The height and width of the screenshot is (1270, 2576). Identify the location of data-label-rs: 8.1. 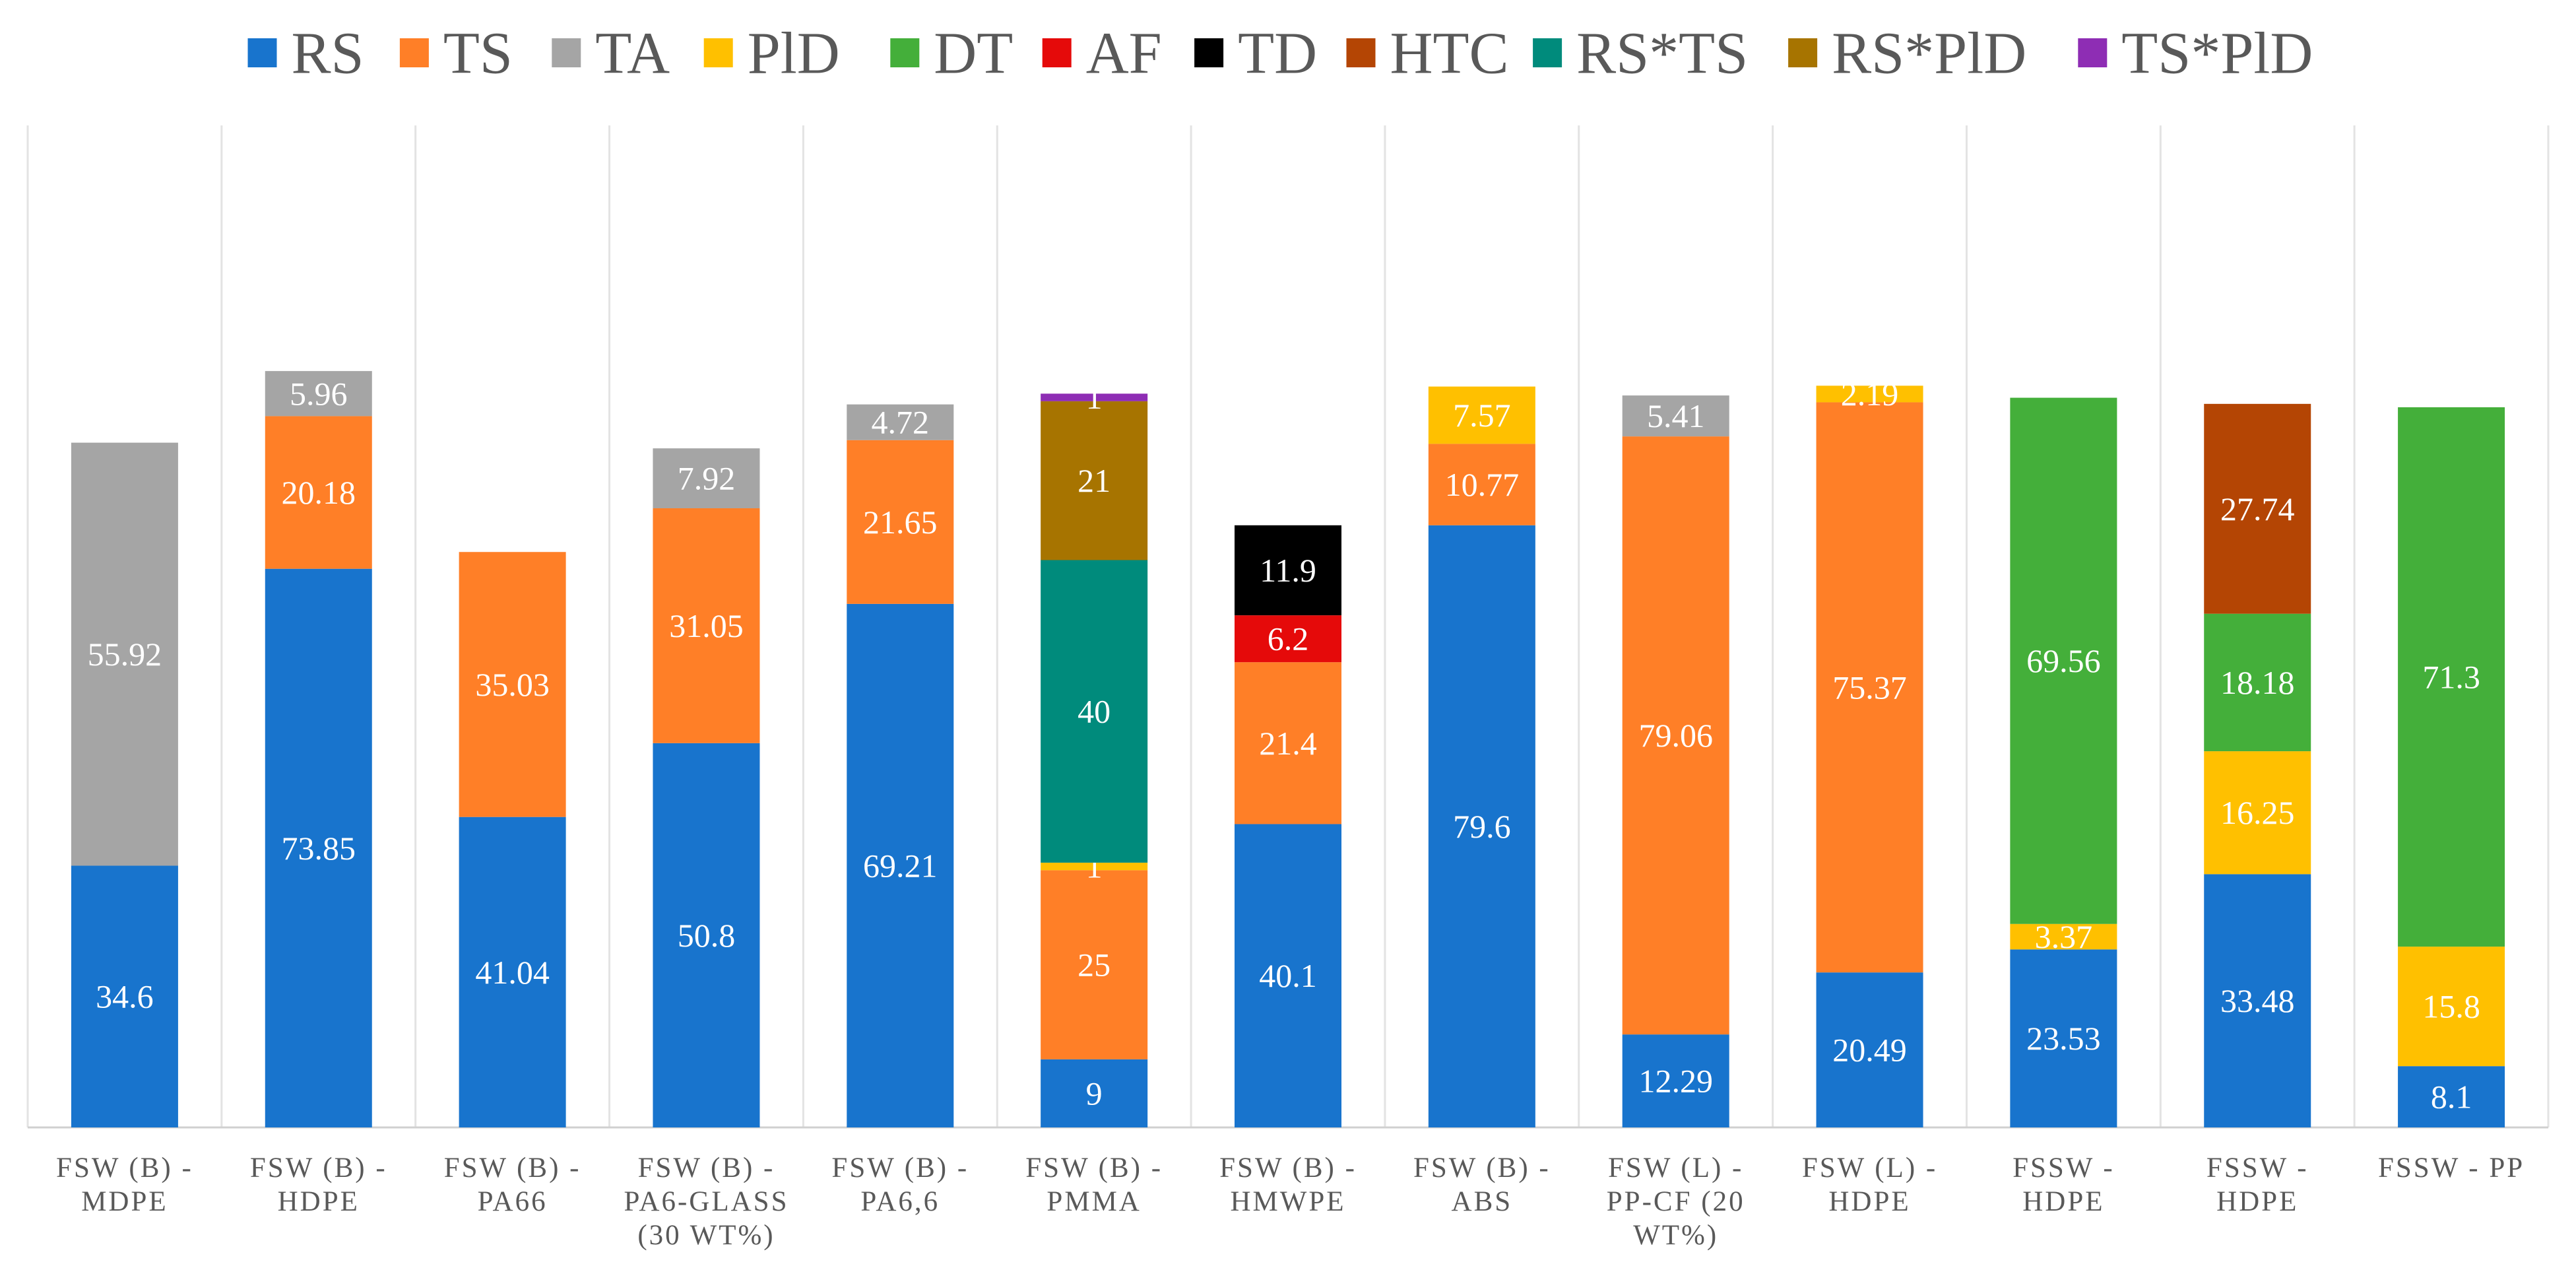
(2451, 1097).